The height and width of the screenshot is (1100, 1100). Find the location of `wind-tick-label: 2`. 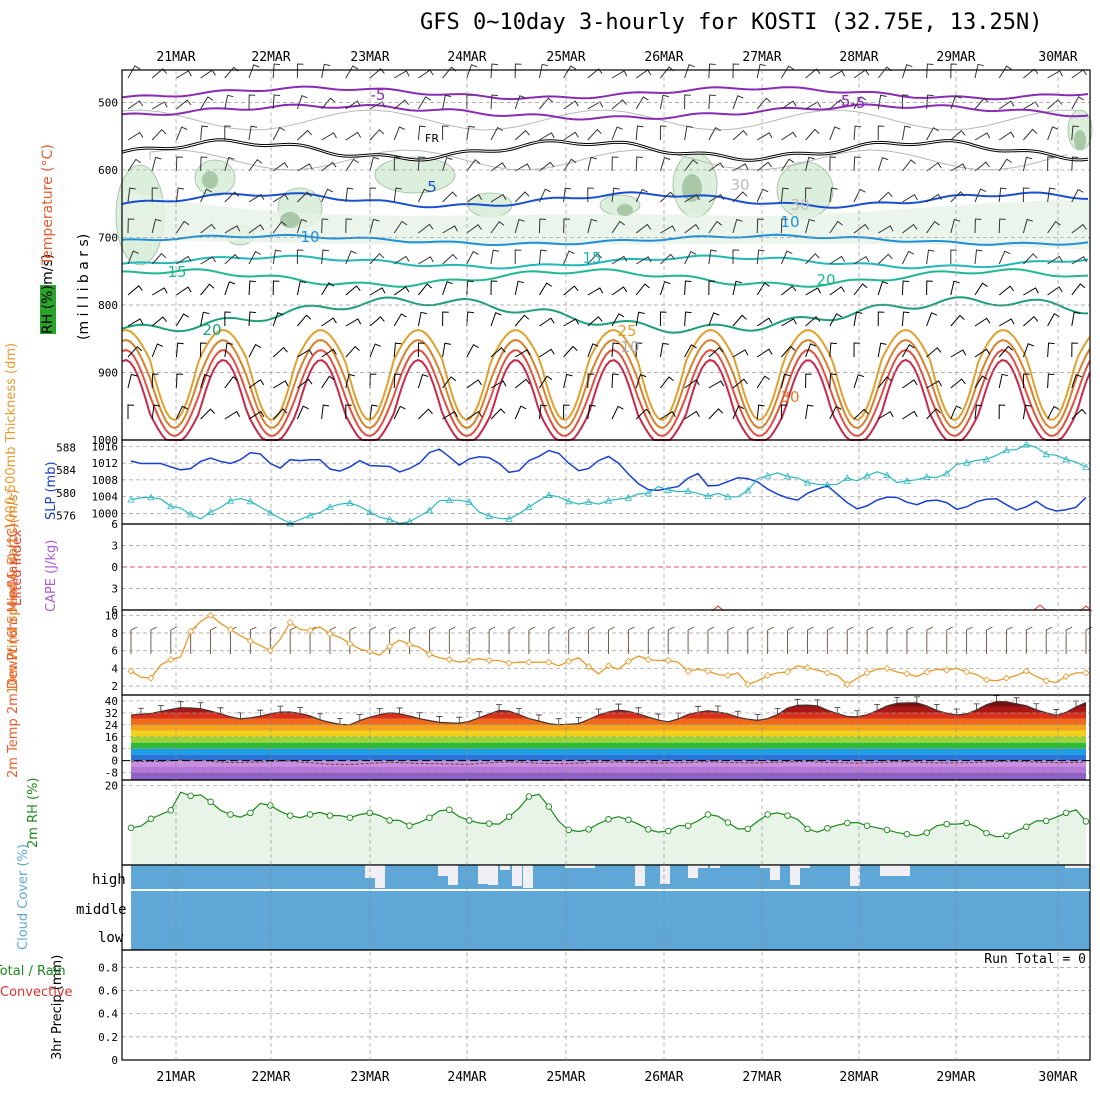

wind-tick-label: 2 is located at coordinates (114, 686).